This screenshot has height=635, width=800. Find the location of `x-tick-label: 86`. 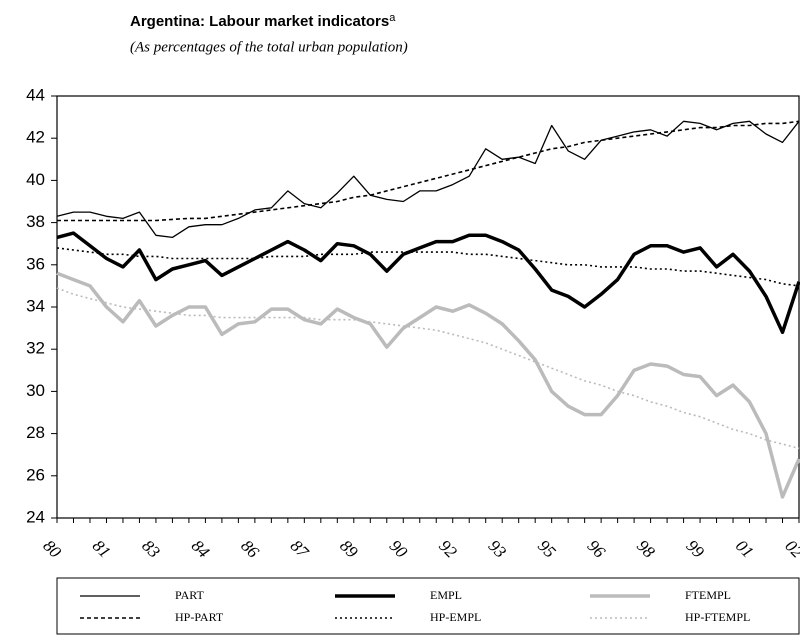

x-tick-label: 86 is located at coordinates (250, 549).